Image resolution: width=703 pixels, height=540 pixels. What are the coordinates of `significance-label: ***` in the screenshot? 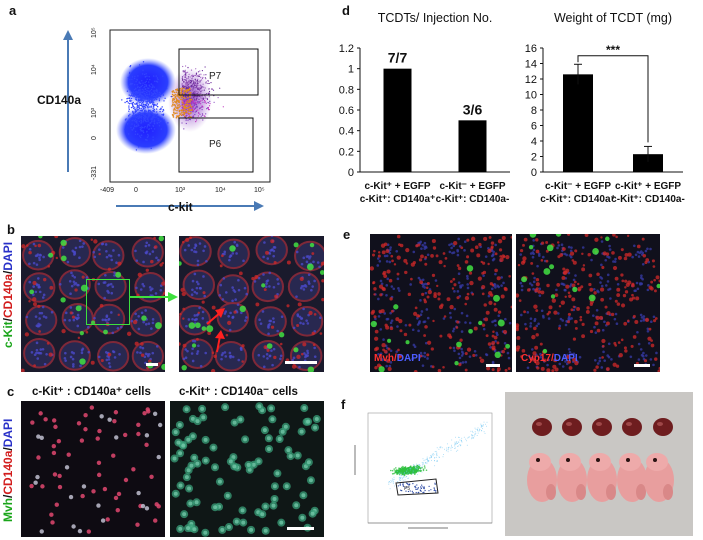 It's located at (613, 50).